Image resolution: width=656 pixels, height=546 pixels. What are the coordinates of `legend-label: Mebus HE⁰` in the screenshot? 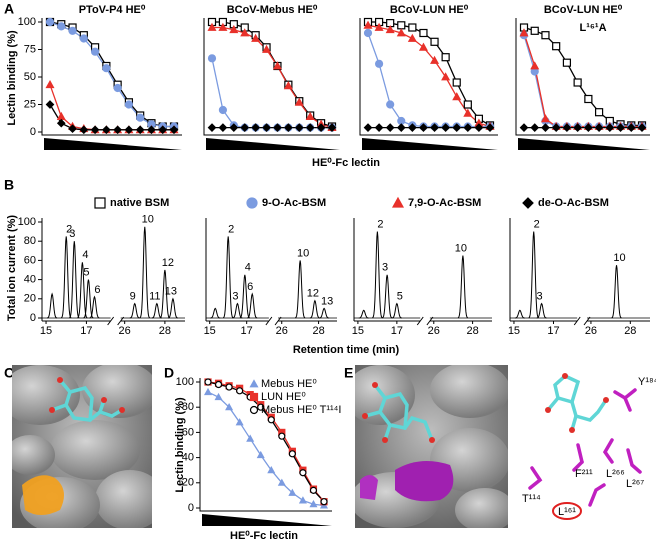 It's located at (289, 384).